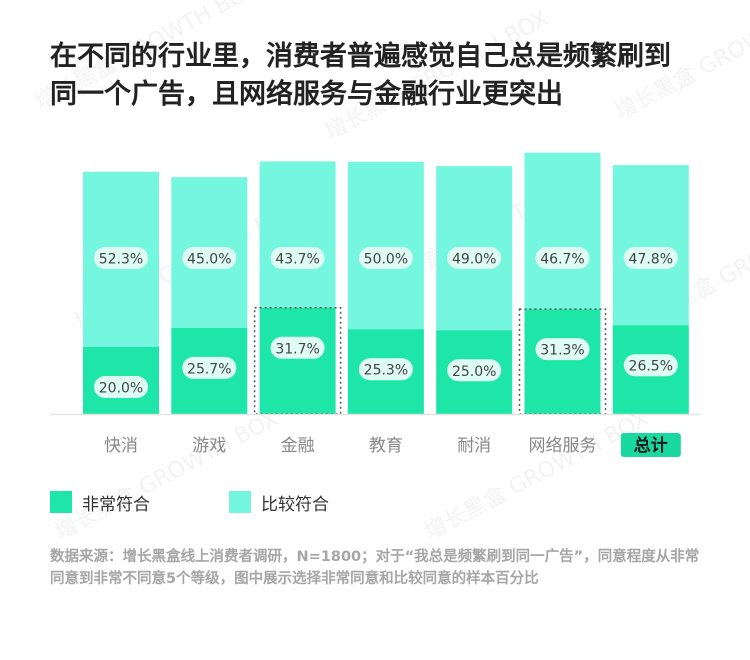 The image size is (750, 660). I want to click on category-label-highlight, so click(650, 445).